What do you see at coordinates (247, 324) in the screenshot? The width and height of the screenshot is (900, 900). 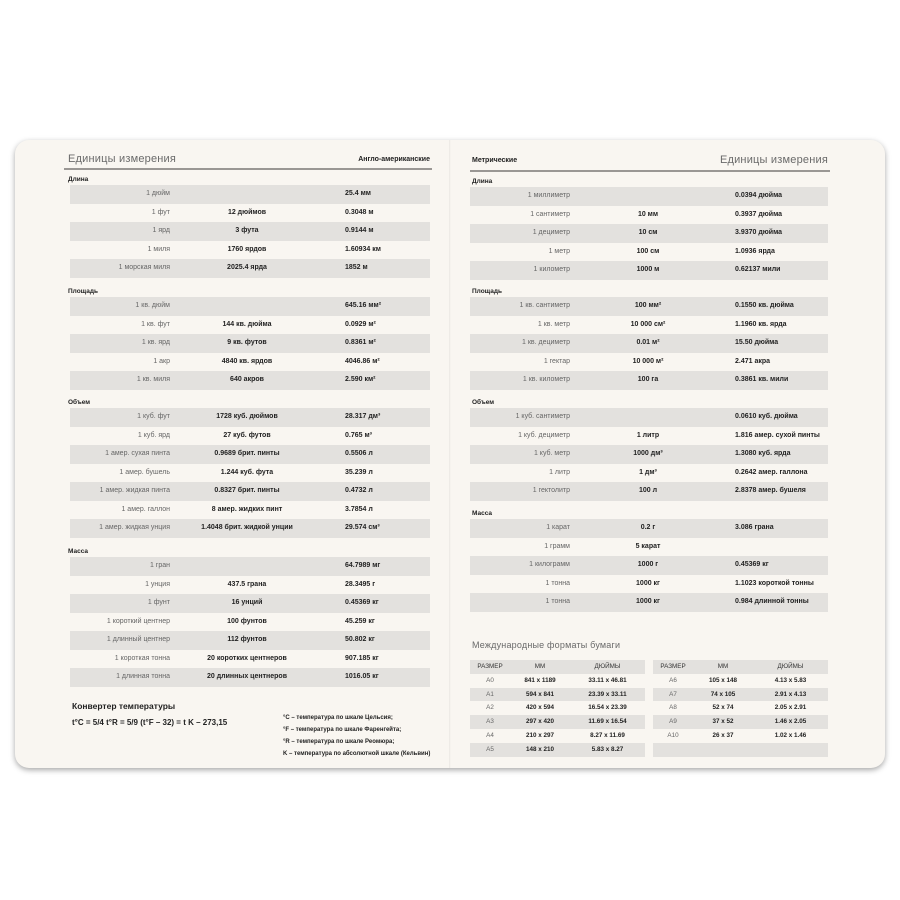 I see `unit-equivalent: 144 кв. дюйма` at bounding box center [247, 324].